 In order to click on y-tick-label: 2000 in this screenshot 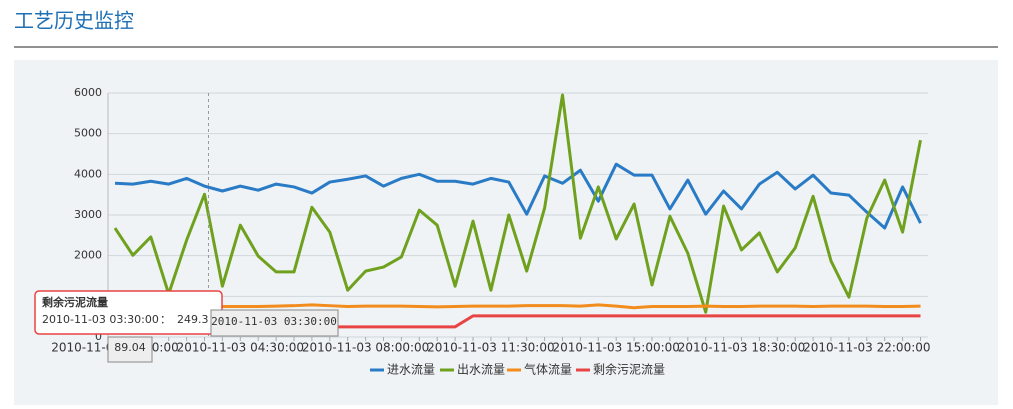, I will do `click(88, 255)`.